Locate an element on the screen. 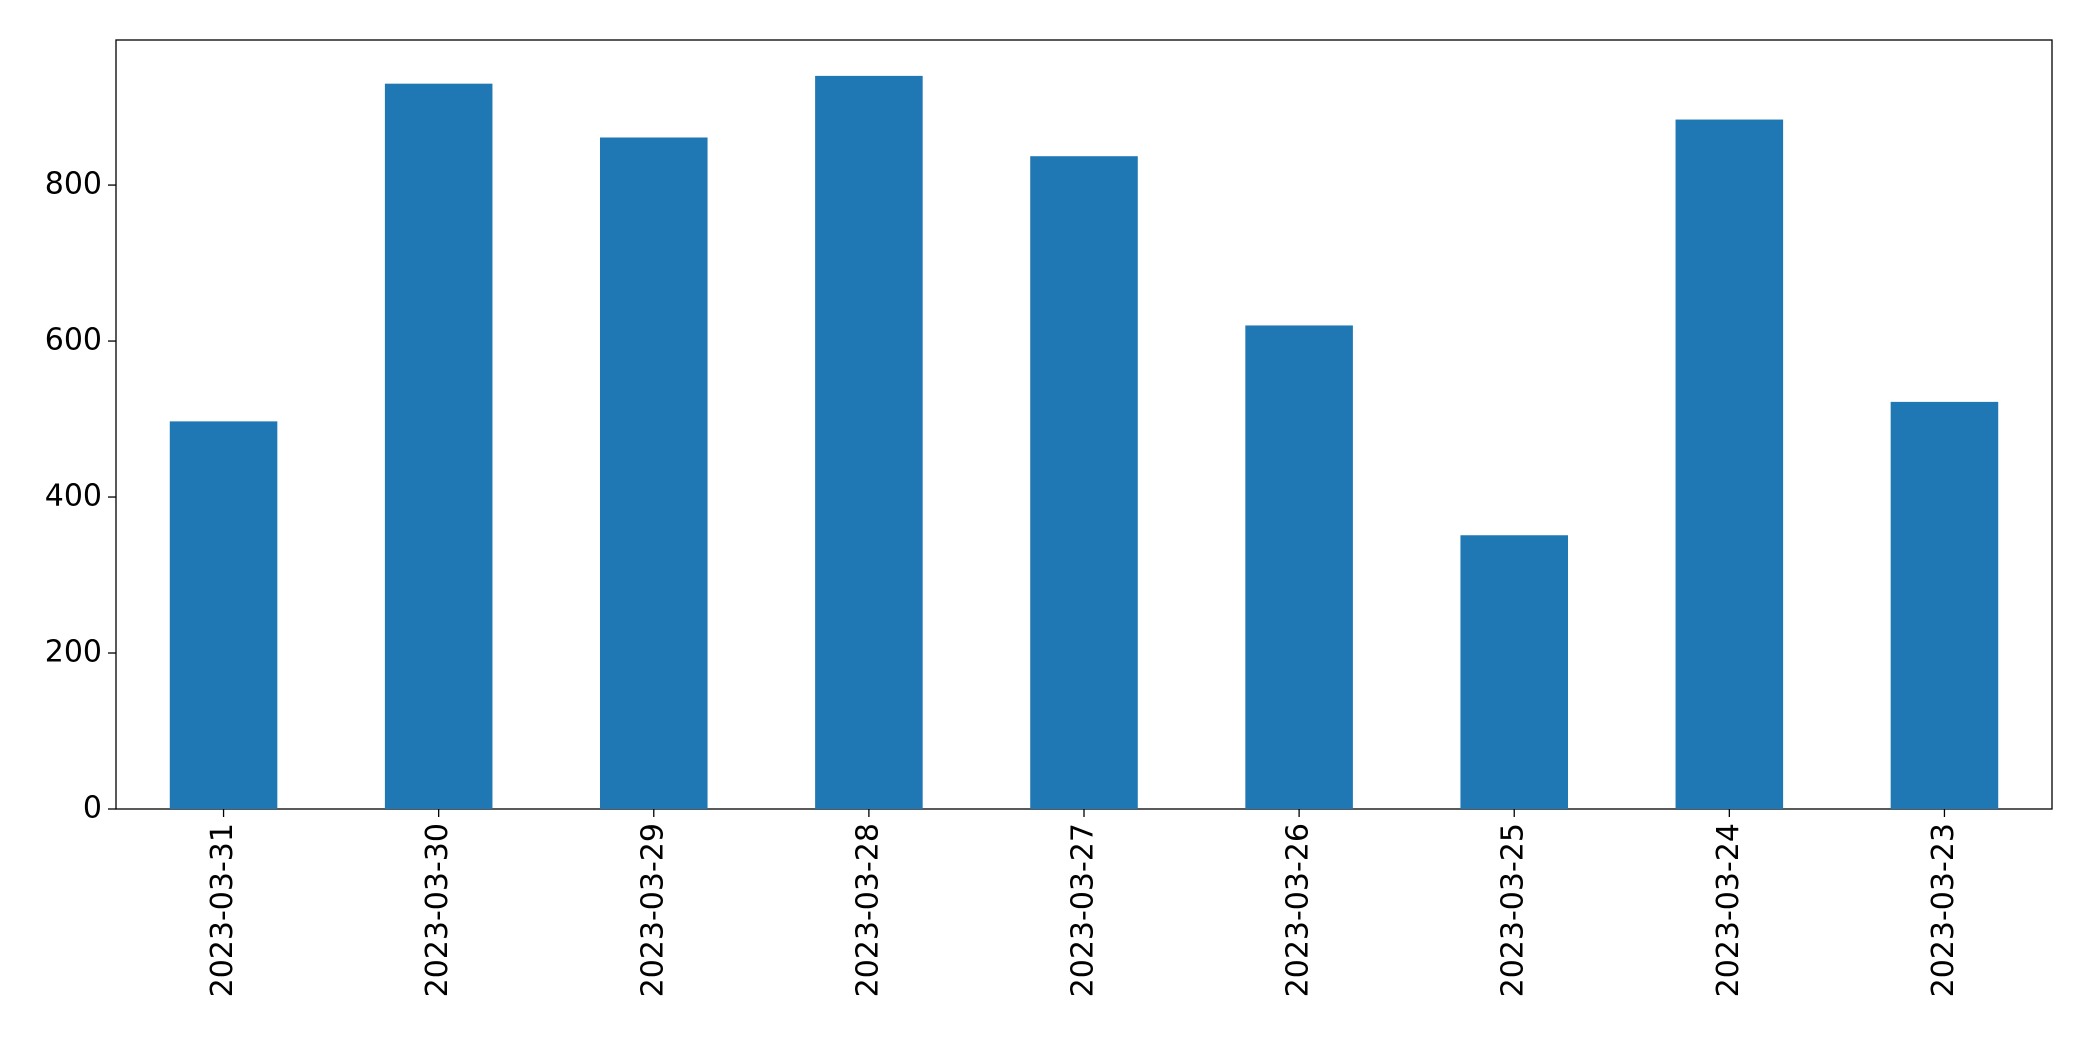 Image resolution: width=2093 pixels, height=1061 pixels. x-tick-label: 2023-03-30 is located at coordinates (437, 910).